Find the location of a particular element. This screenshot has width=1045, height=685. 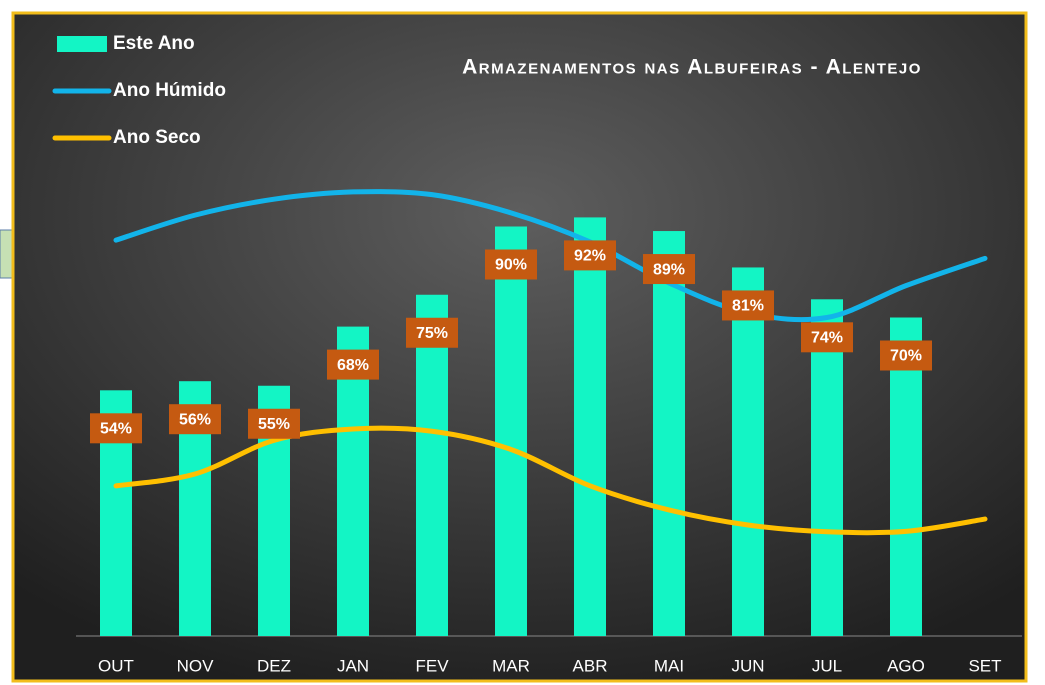

data-label: 89% is located at coordinates (669, 269).